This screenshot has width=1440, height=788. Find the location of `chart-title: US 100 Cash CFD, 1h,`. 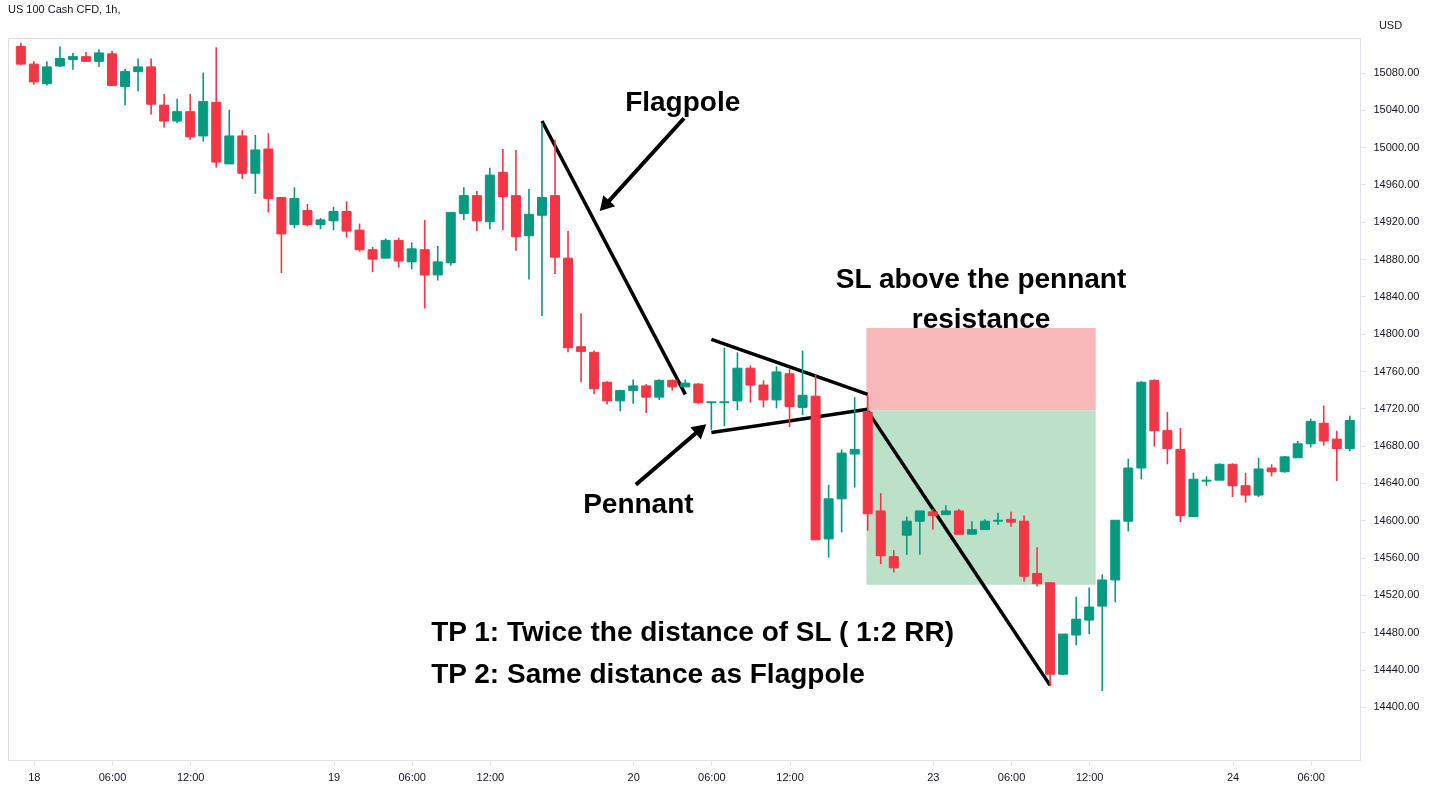

chart-title: US 100 Cash CFD, 1h, is located at coordinates (64, 9).